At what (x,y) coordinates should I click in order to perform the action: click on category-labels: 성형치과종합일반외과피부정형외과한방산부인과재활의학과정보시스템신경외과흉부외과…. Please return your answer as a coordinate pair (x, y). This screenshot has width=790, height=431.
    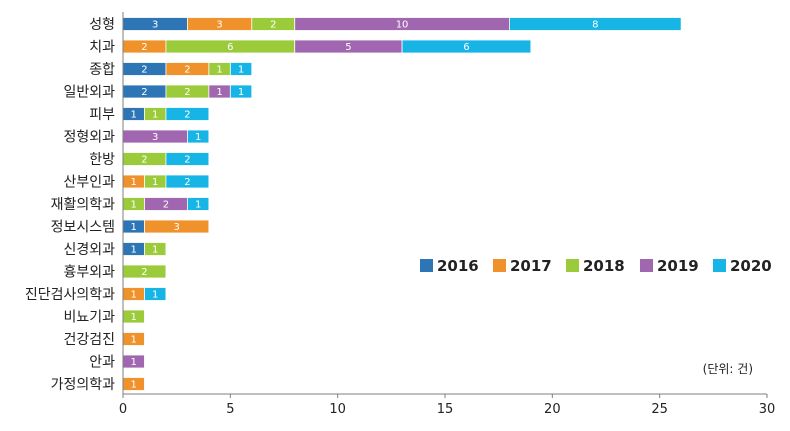
    Looking at the image, I should click on (70, 205).